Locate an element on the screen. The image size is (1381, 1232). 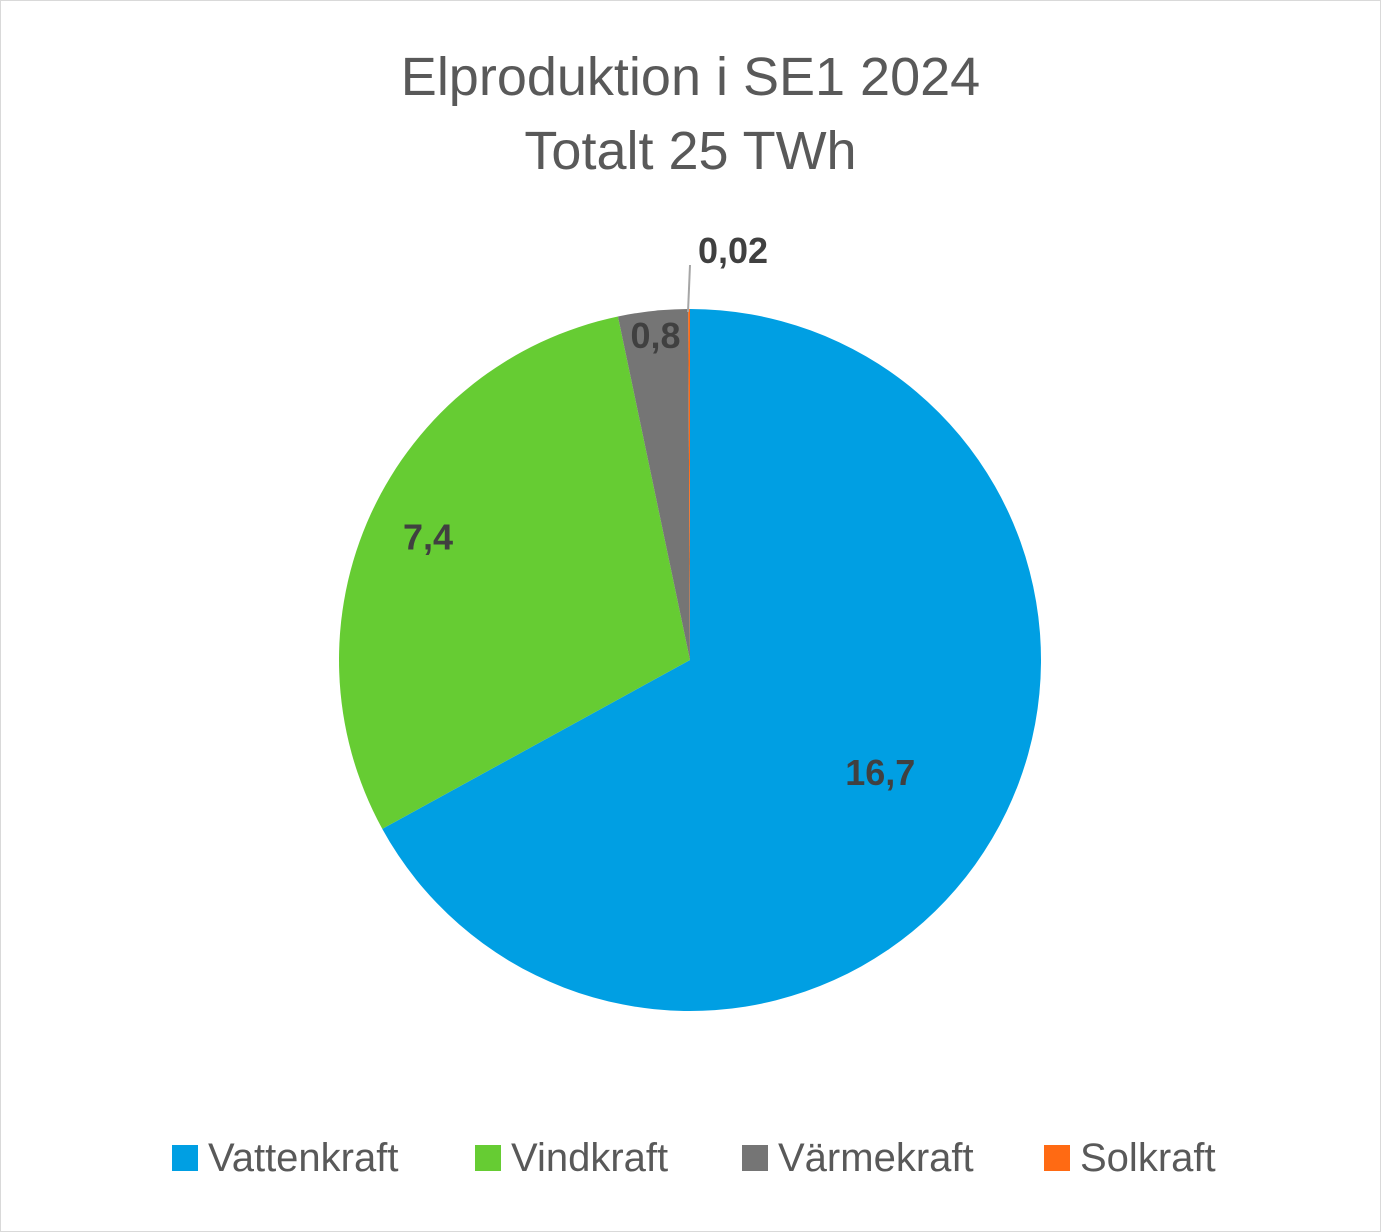
slice-vindkraft is located at coordinates (514, 572).